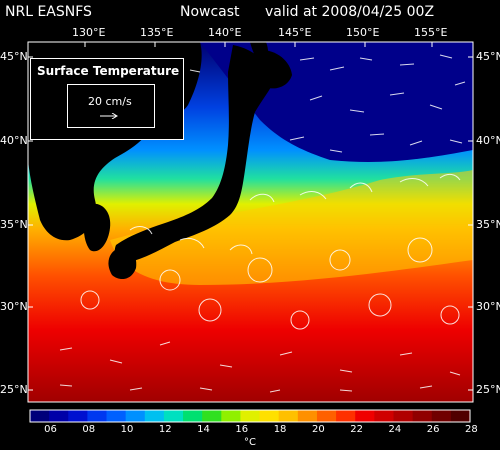 The height and width of the screenshot is (450, 500). What do you see at coordinates (318, 429) in the screenshot?
I see `colorbar-tick-label: 20` at bounding box center [318, 429].